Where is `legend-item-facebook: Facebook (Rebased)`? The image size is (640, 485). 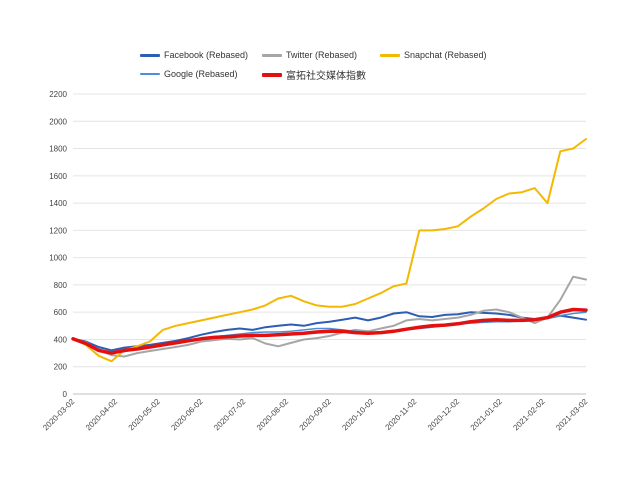 legend-item-facebook: Facebook (Rebased) is located at coordinates (194, 55).